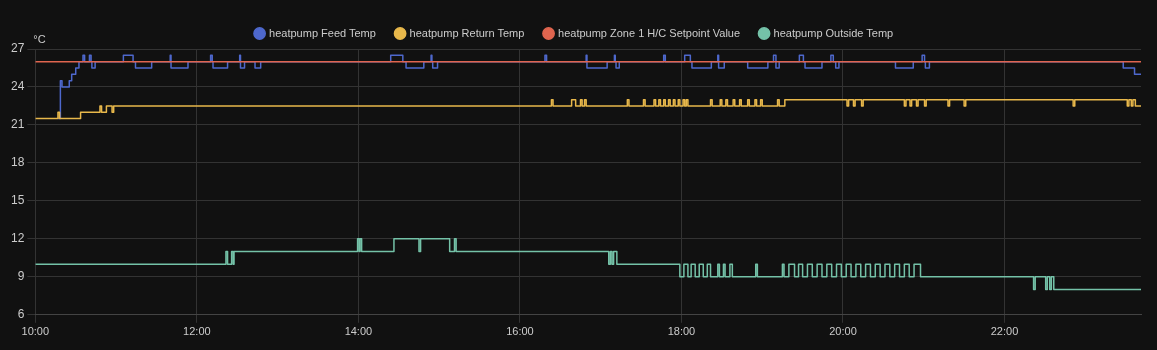 The image size is (1157, 350). What do you see at coordinates (17, 48) in the screenshot?
I see `y-tick-label: 27` at bounding box center [17, 48].